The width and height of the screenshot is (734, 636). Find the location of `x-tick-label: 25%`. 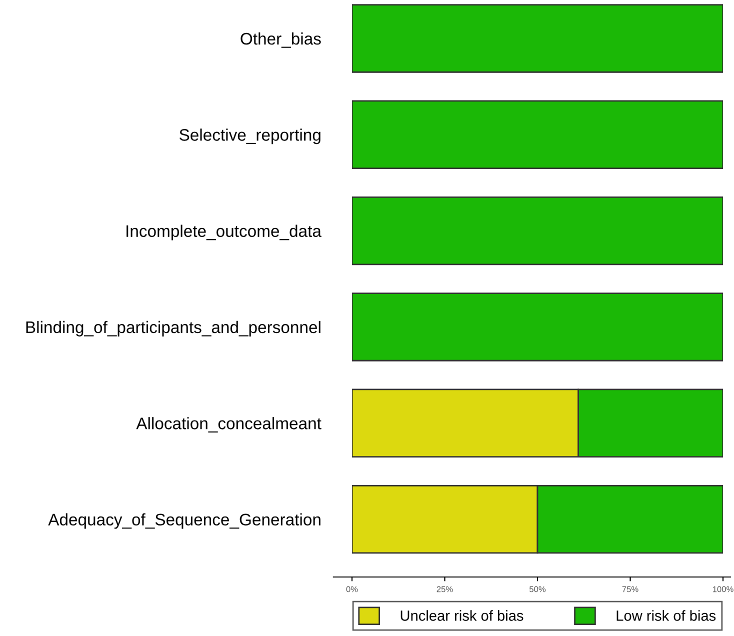

x-tick-label: 25% is located at coordinates (444, 589).